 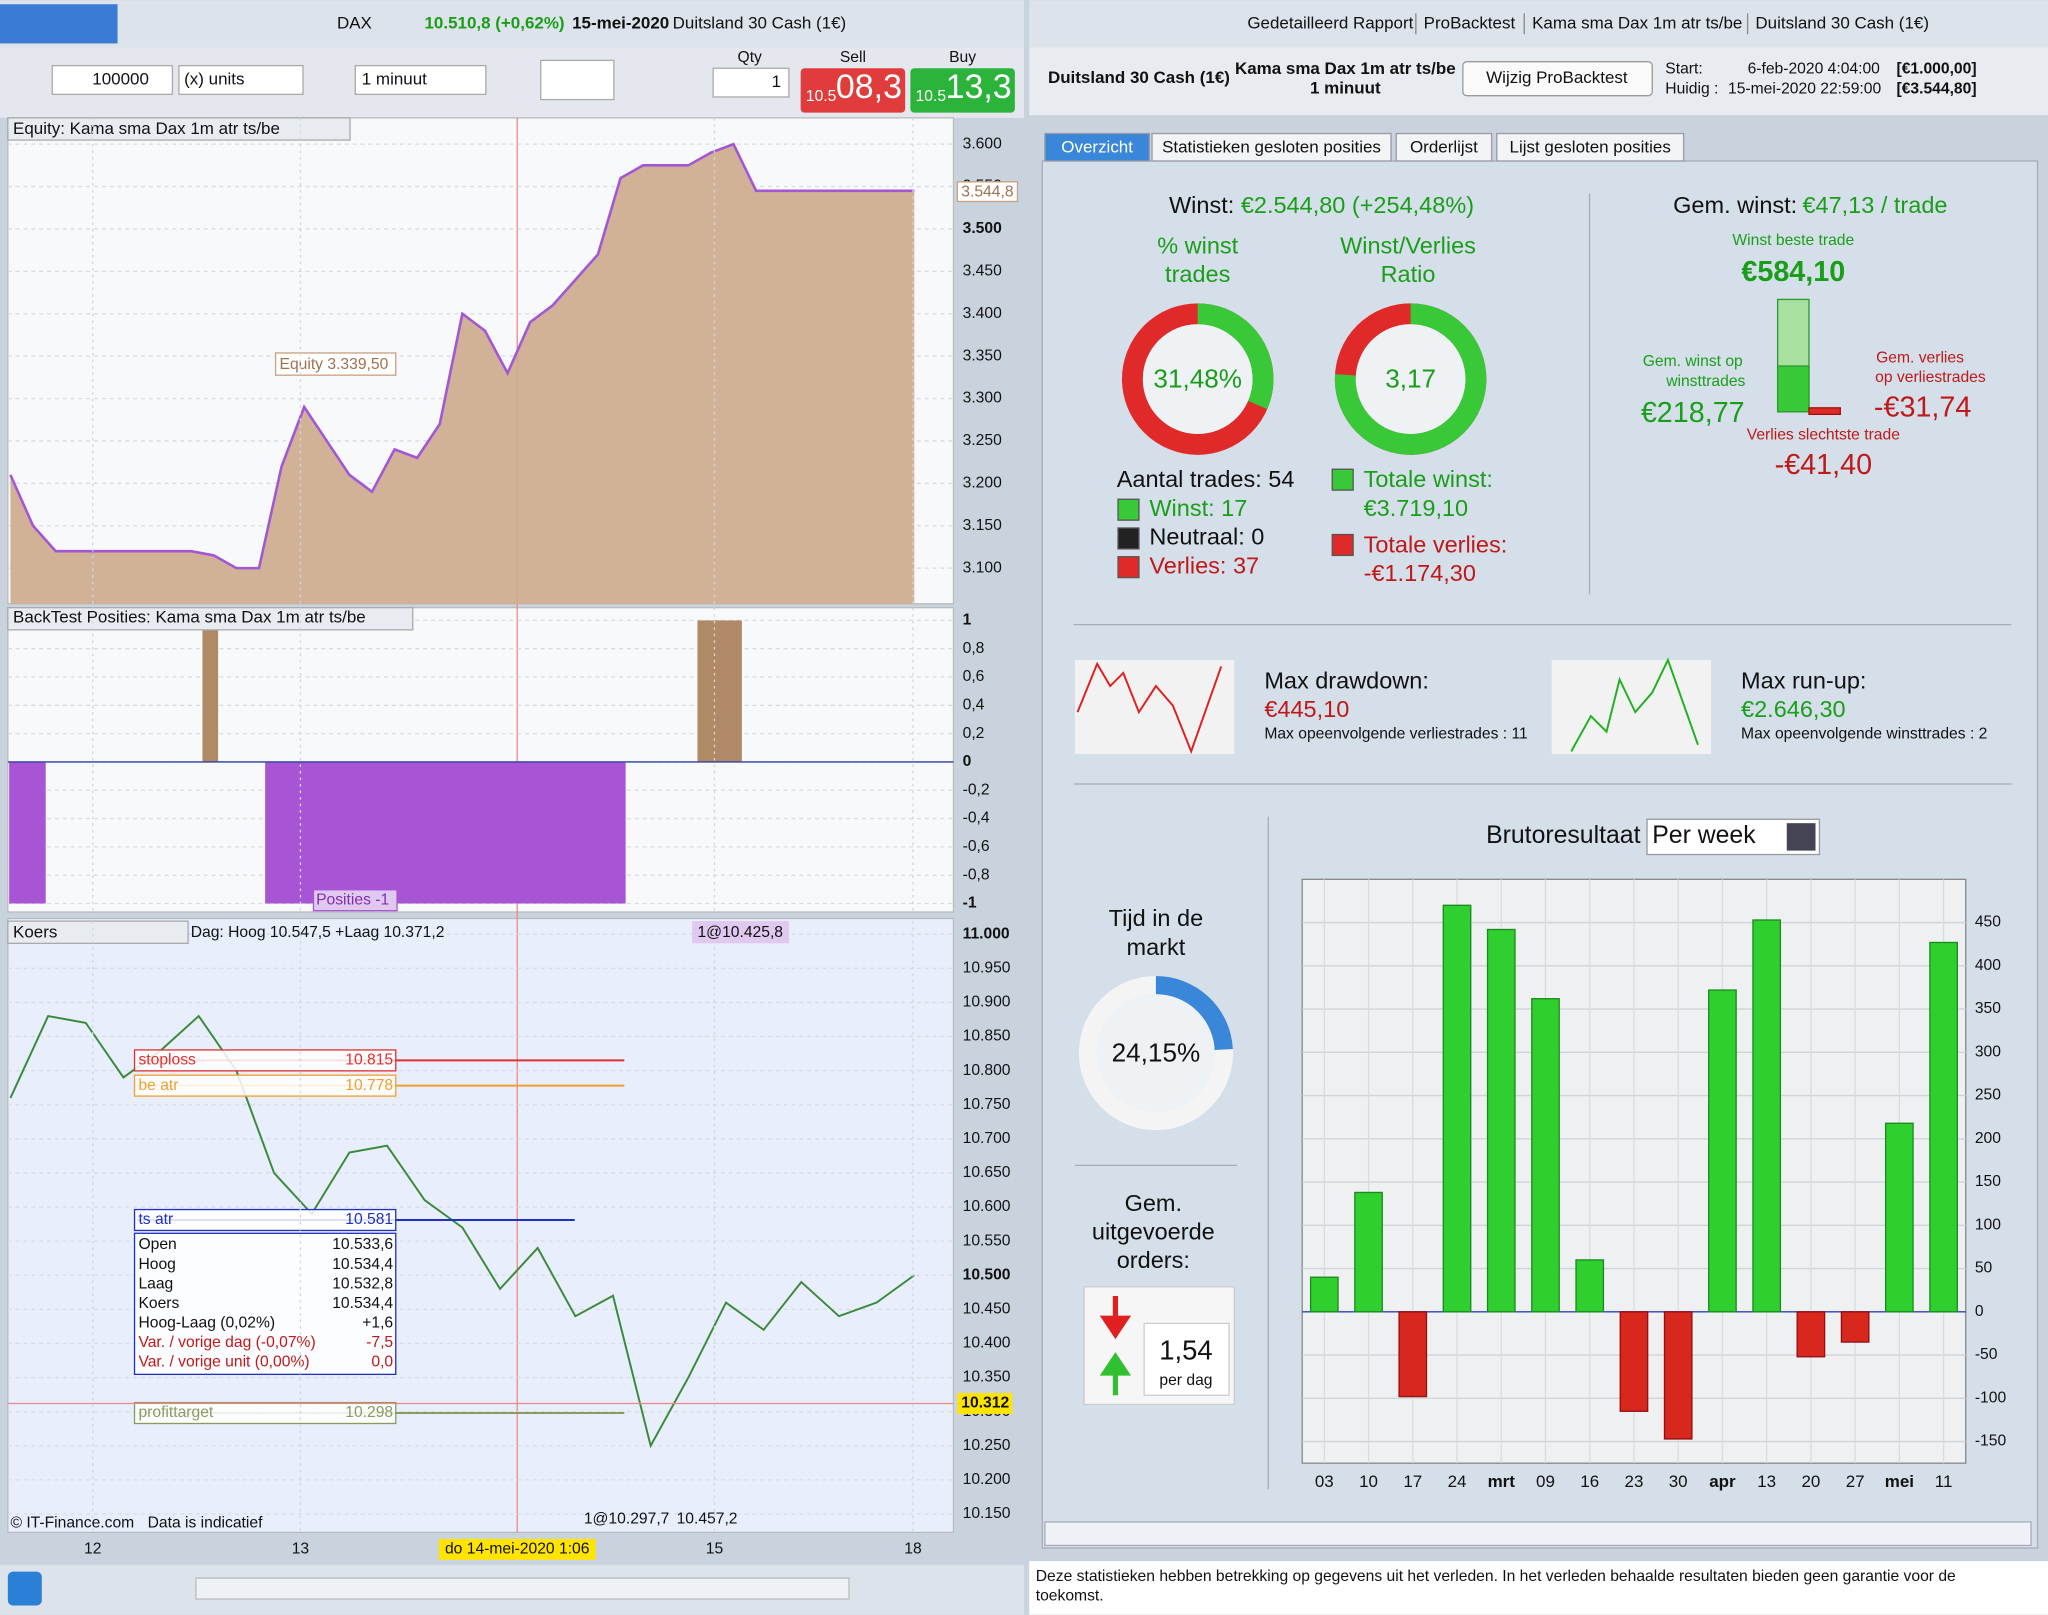 I want to click on y-tick-label: 10.150, so click(x=987, y=1513).